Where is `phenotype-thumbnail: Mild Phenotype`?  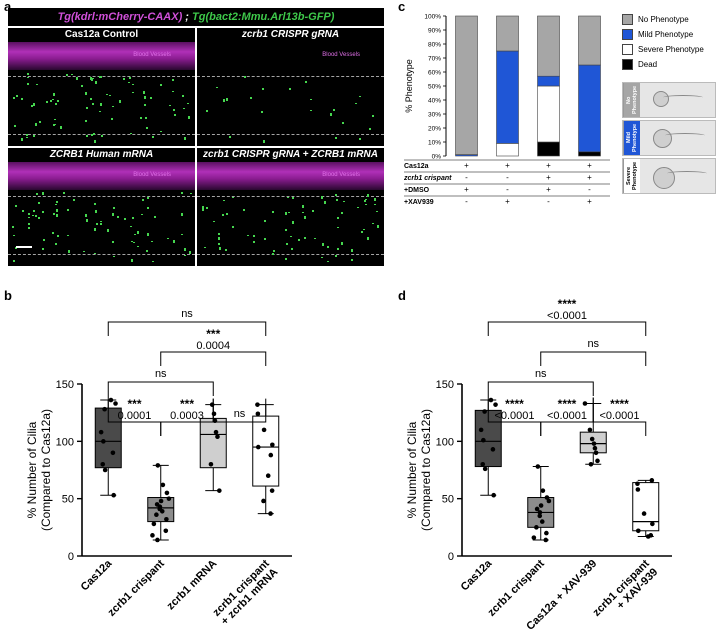 phenotype-thumbnail: Mild Phenotype is located at coordinates (669, 138).